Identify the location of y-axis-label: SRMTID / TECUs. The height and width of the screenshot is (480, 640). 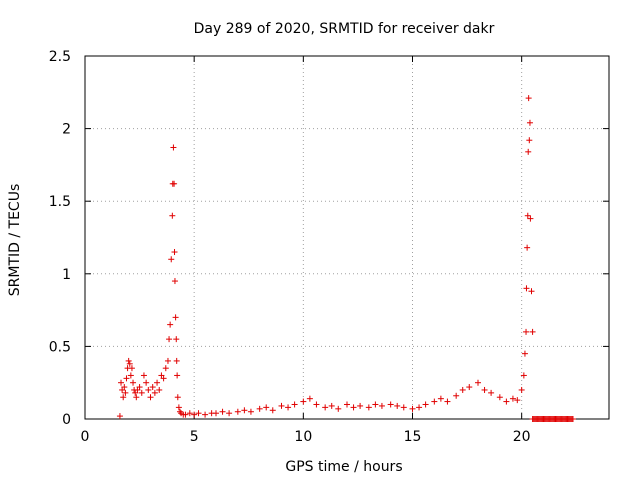
(15, 240).